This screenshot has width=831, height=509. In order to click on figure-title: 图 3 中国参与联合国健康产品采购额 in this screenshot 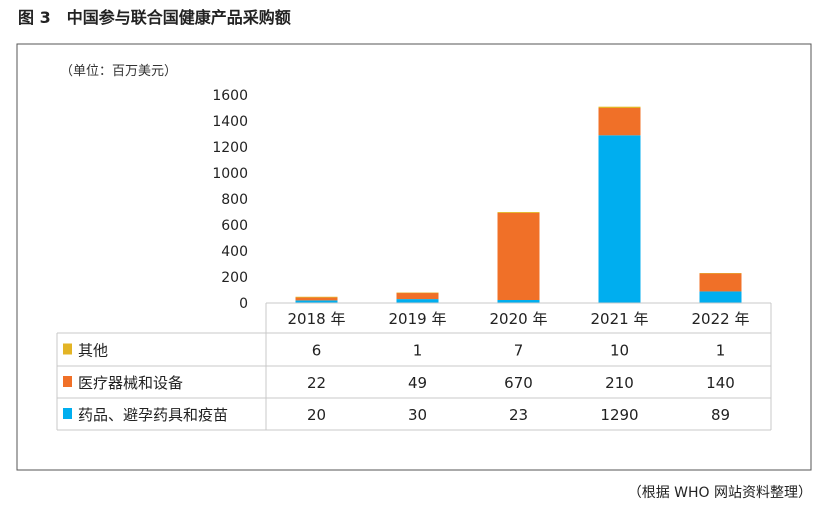, I will do `click(154, 17)`.